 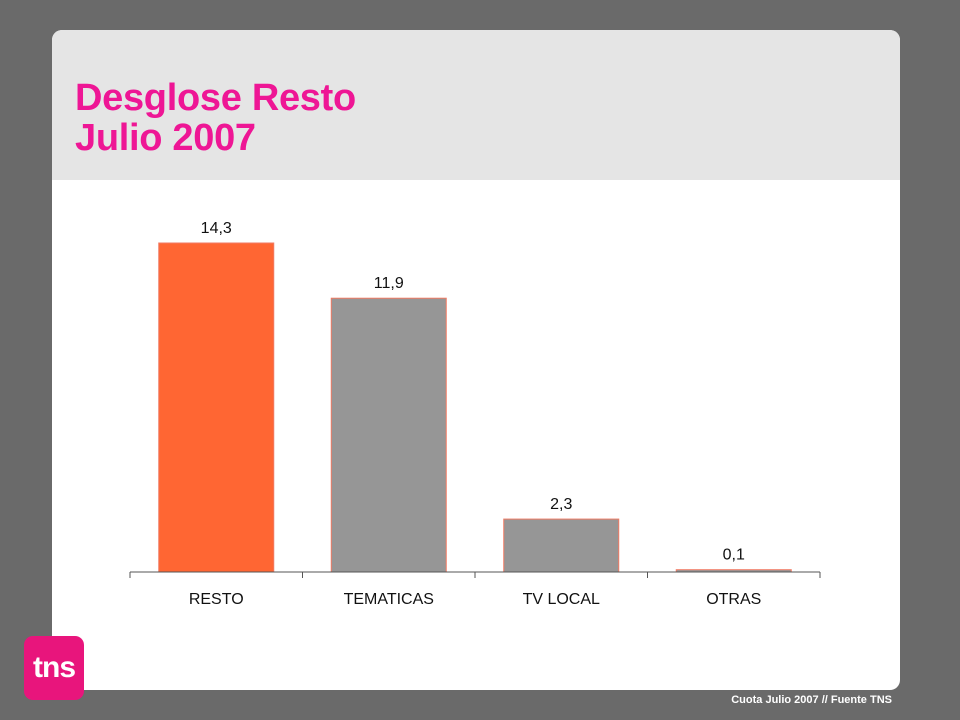 I want to click on x-tick-label: RESTO, so click(x=216, y=599).